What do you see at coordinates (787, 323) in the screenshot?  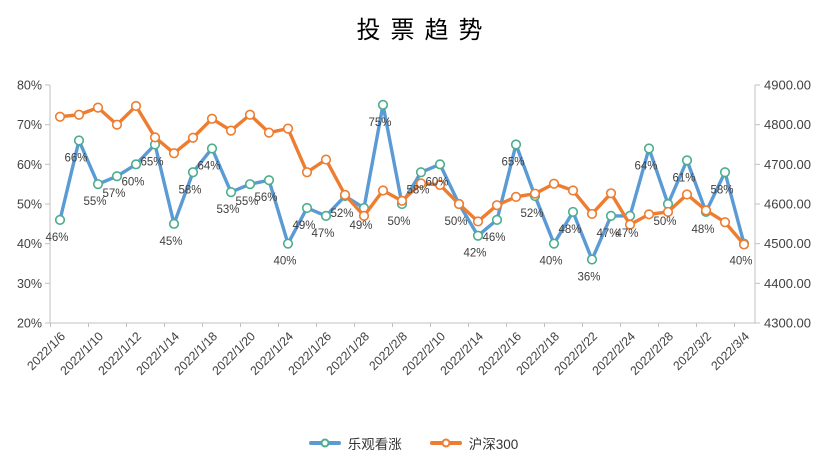 I see `right-axis-label: 4300.00` at bounding box center [787, 323].